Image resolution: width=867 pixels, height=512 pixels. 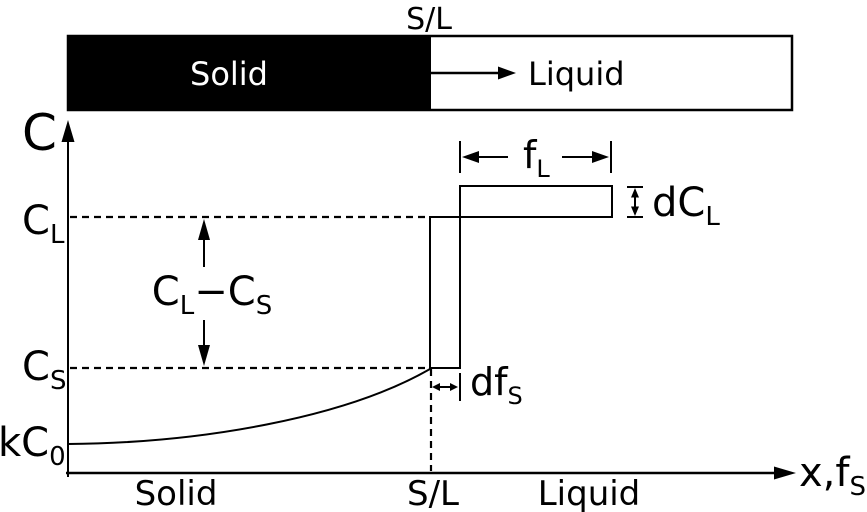 What do you see at coordinates (43, 224) in the screenshot?
I see `cl-tick-label: CL` at bounding box center [43, 224].